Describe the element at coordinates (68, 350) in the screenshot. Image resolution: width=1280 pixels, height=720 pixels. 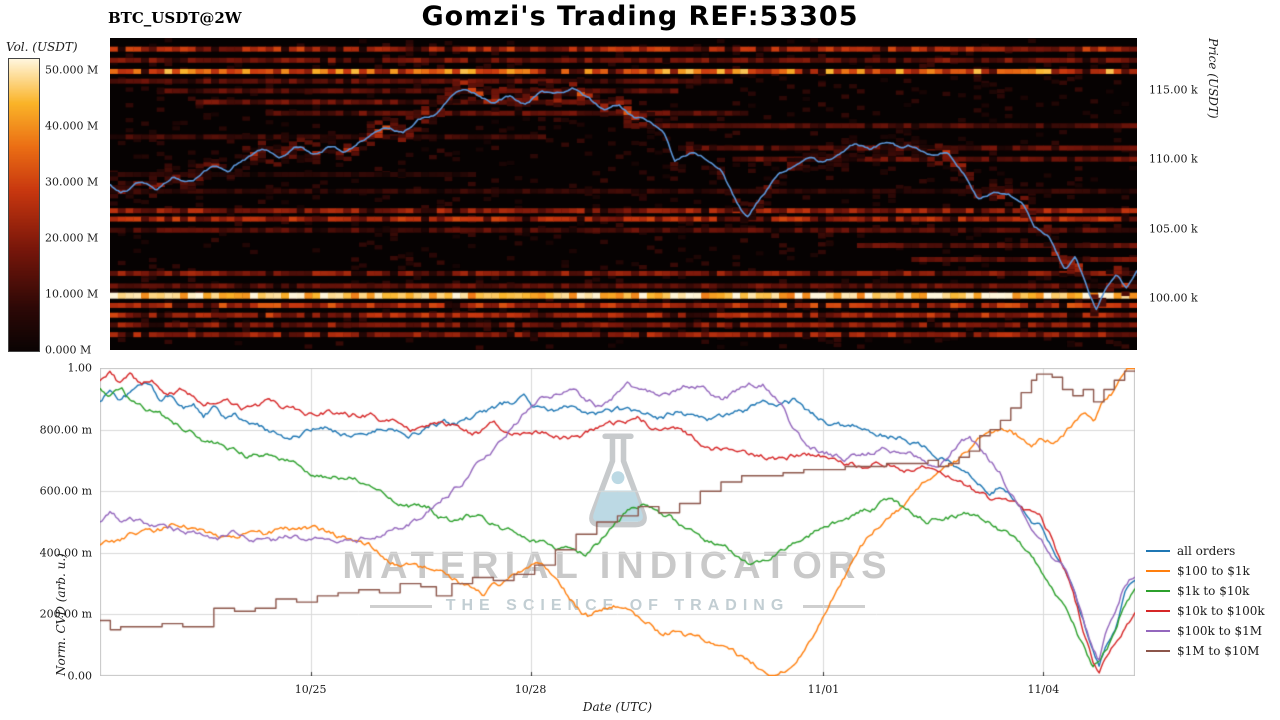
I see `colorbar-tick-label: 0.000 M` at that location.